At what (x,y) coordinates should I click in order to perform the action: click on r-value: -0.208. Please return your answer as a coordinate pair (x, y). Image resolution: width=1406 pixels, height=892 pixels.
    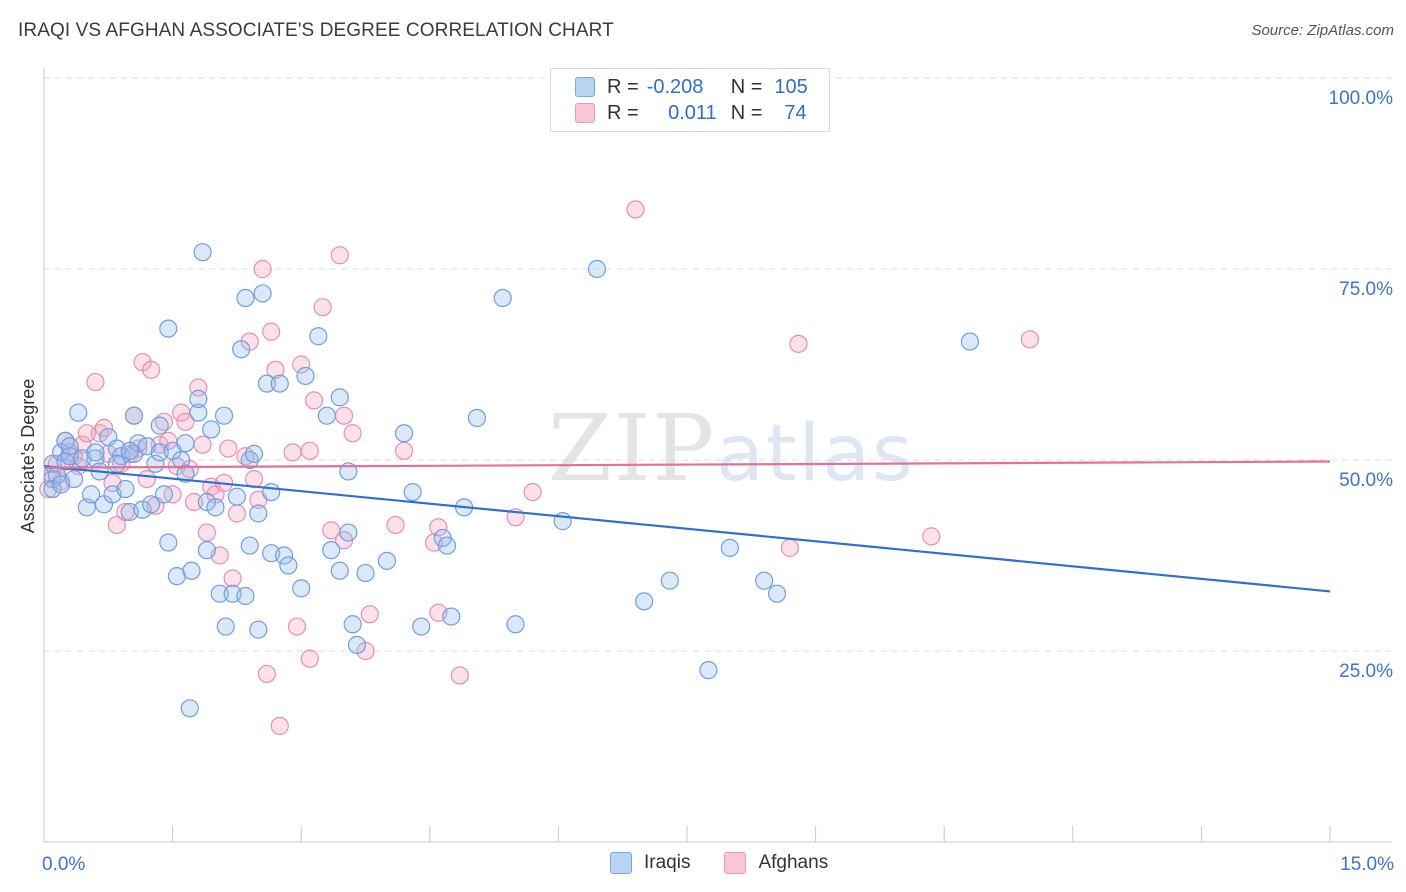
    Looking at the image, I should click on (675, 86).